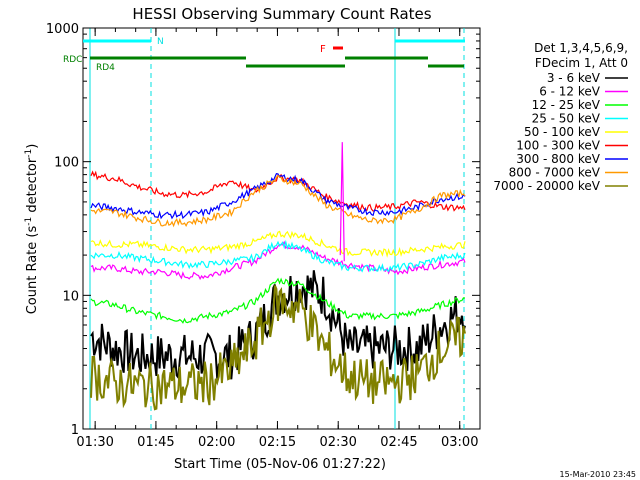 This screenshot has height=480, width=640. I want to click on legend-header-line2: FDecim 1, Att 0, so click(581, 63).